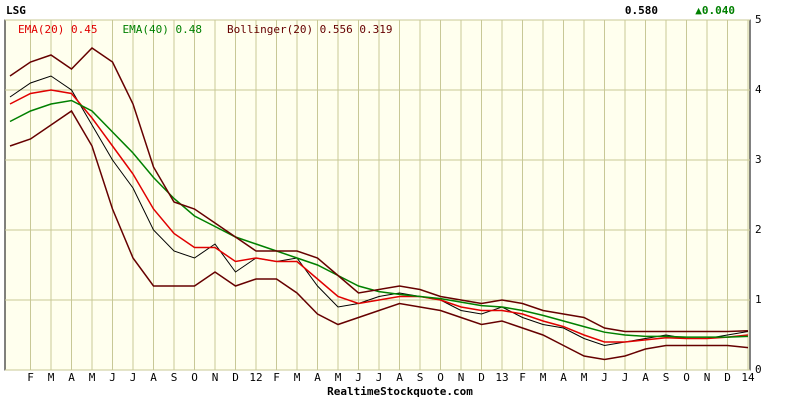  Describe the element at coordinates (758, 19) in the screenshot. I see `y-tick-label: 5` at that location.